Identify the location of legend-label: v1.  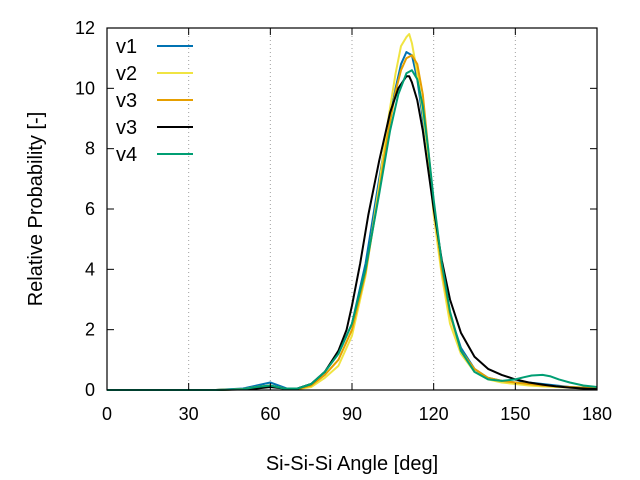
(126, 47).